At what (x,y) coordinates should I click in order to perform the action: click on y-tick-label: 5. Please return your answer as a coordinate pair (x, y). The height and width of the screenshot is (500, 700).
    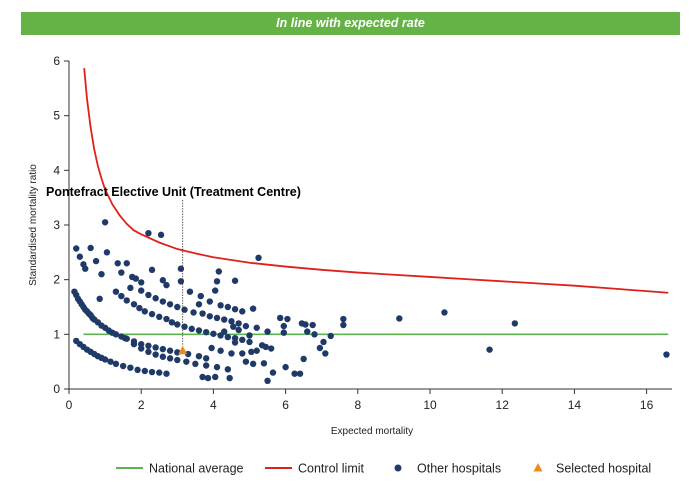
    Looking at the image, I should click on (56, 116).